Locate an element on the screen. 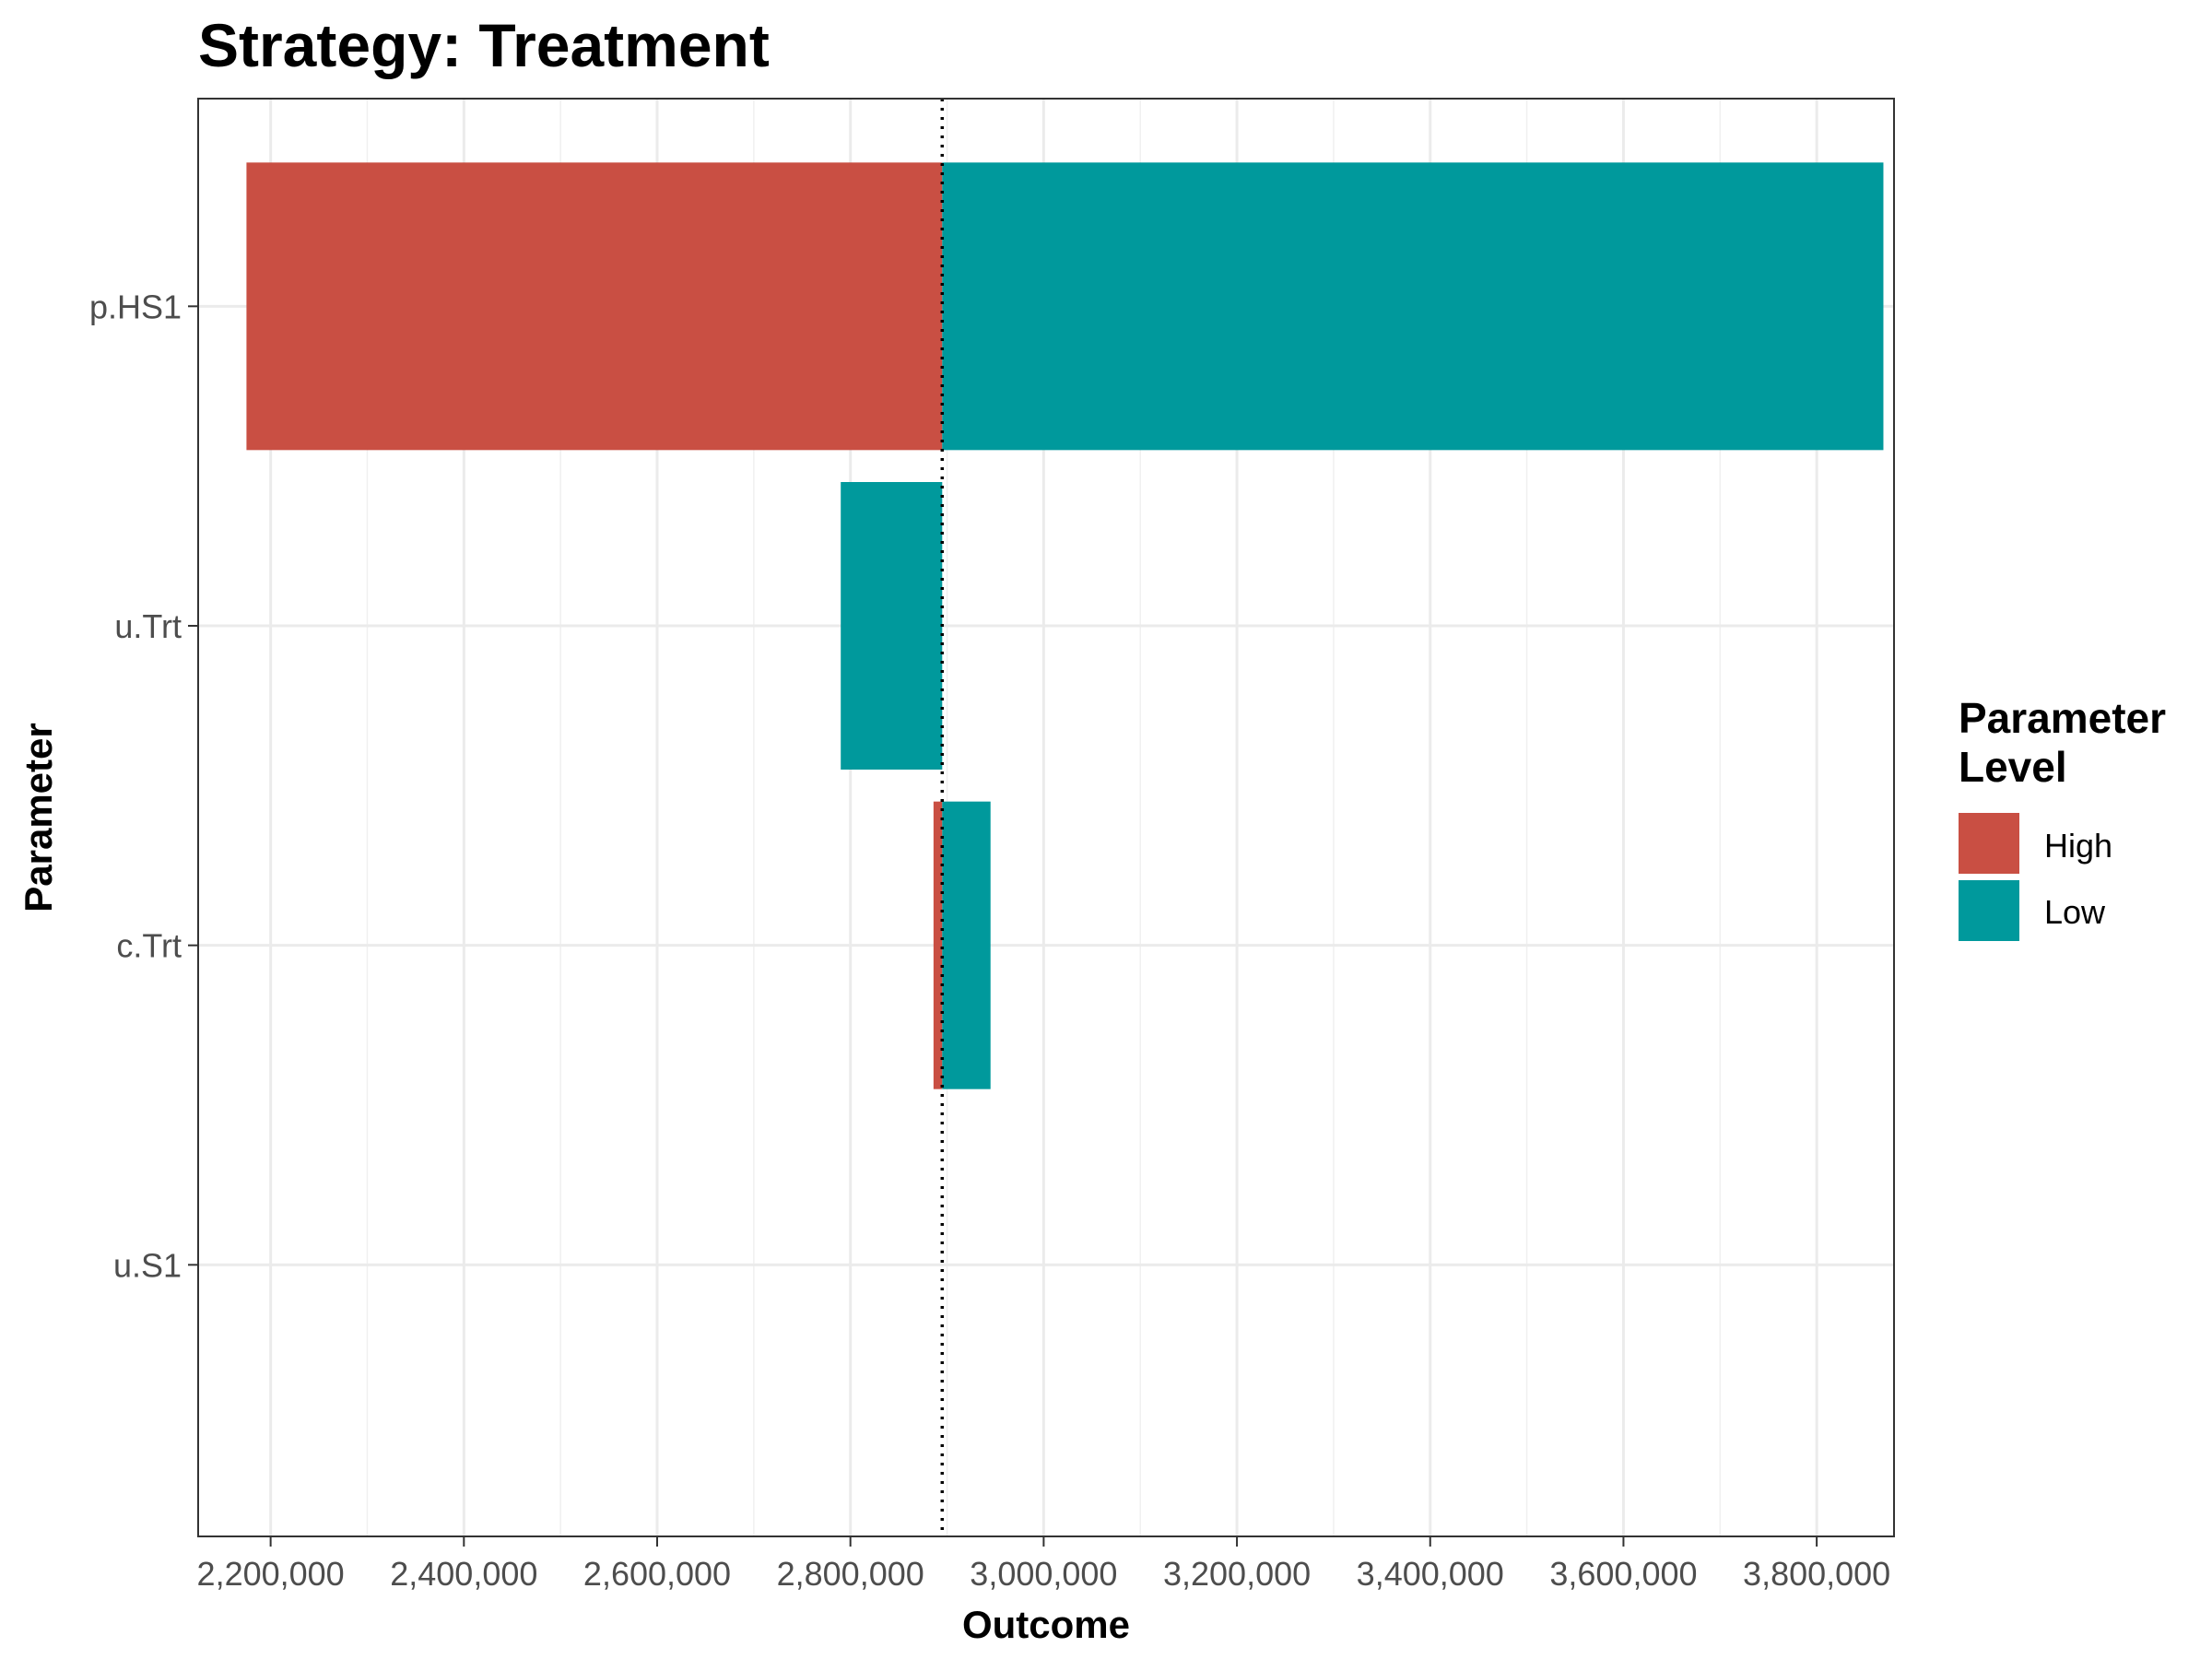 Image resolution: width=2212 pixels, height=1659 pixels. y-axis-title: Parameter is located at coordinates (38, 817).